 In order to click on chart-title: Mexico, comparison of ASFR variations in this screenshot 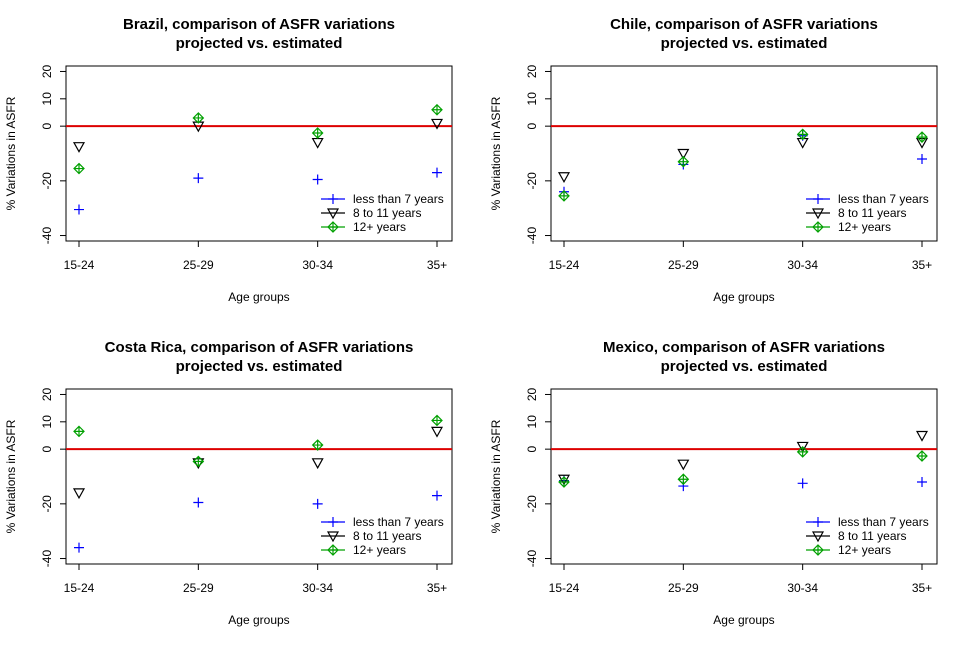, I will do `click(744, 347)`.